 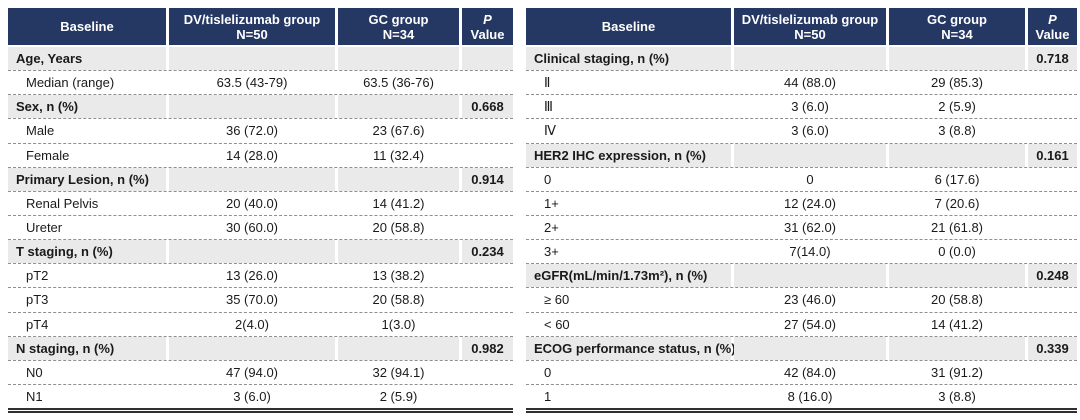 I want to click on row-label: ECOG performance status, n (%), so click(x=631, y=348).